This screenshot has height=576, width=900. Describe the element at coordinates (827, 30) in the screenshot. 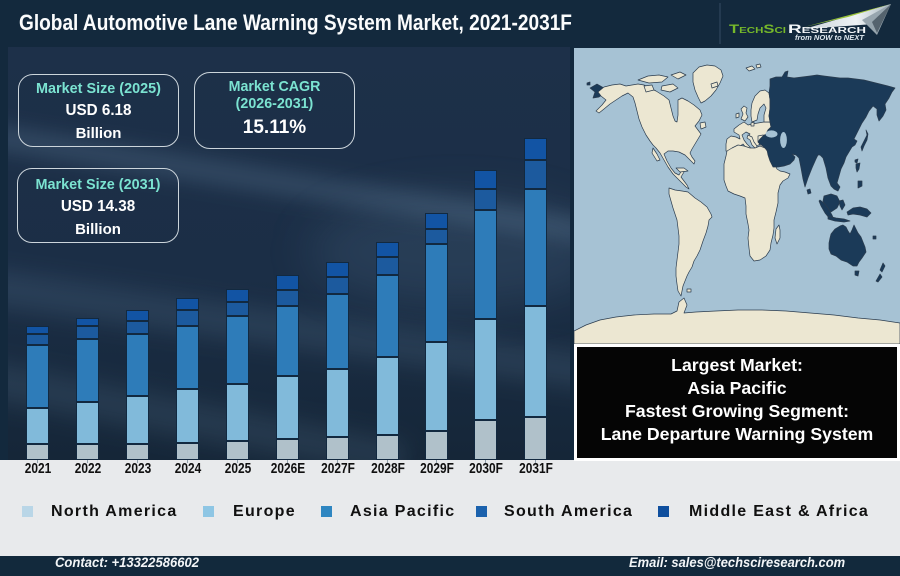

I see `svg-text: Research` at that location.